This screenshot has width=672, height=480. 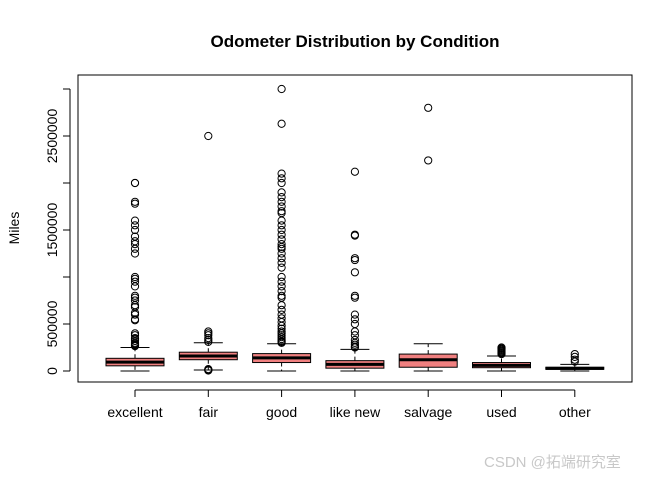 I want to click on box-used, so click(x=501, y=357).